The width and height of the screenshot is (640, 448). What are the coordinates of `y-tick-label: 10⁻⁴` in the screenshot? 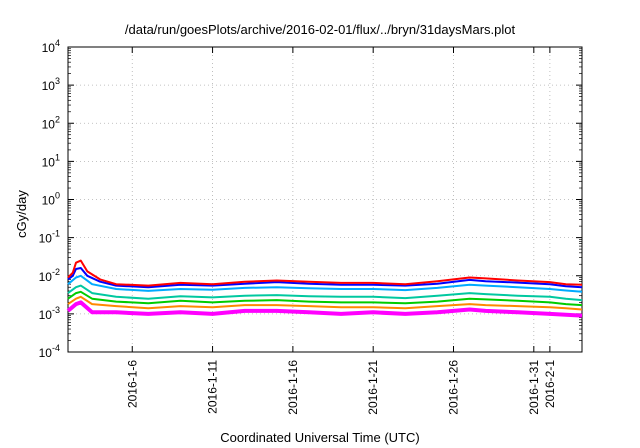 It's located at (49, 351).